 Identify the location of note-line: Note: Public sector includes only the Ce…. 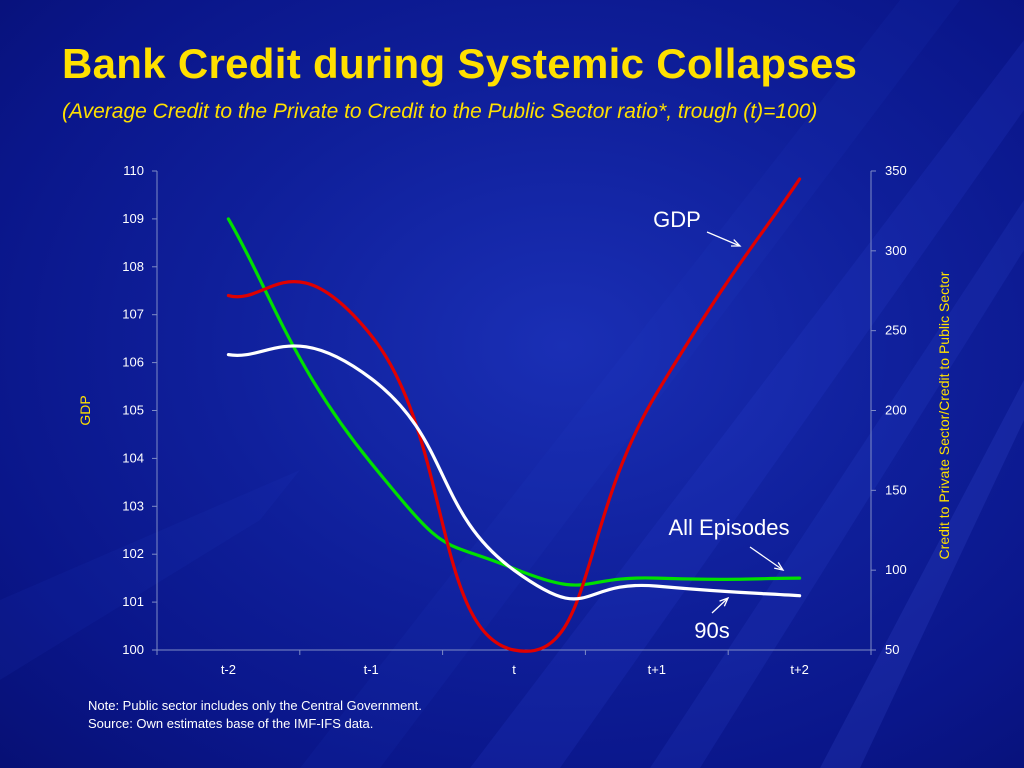
(255, 705).